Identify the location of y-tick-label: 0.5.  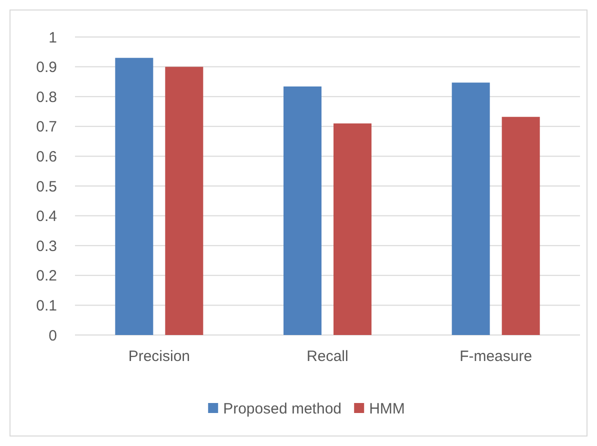
(46, 187).